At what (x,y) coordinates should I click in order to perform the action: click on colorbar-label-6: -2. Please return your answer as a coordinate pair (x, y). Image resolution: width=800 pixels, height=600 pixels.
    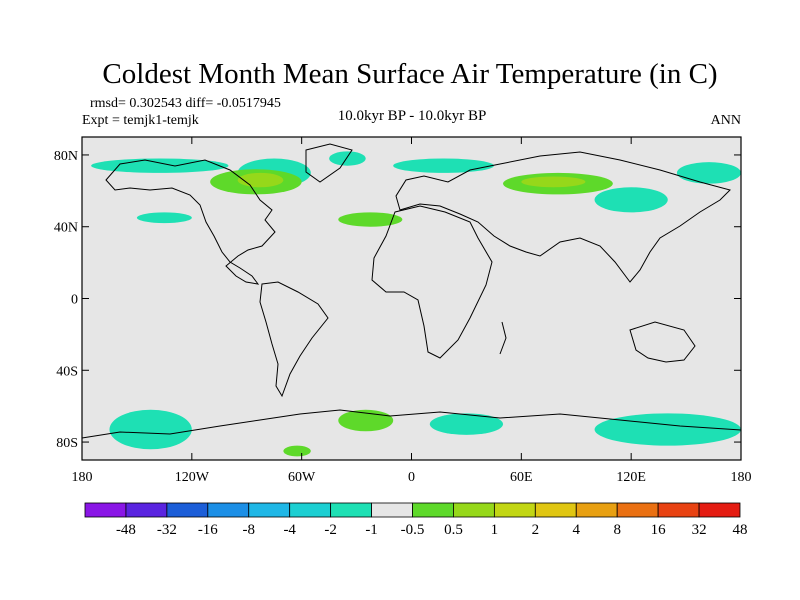
    Looking at the image, I should click on (330, 530).